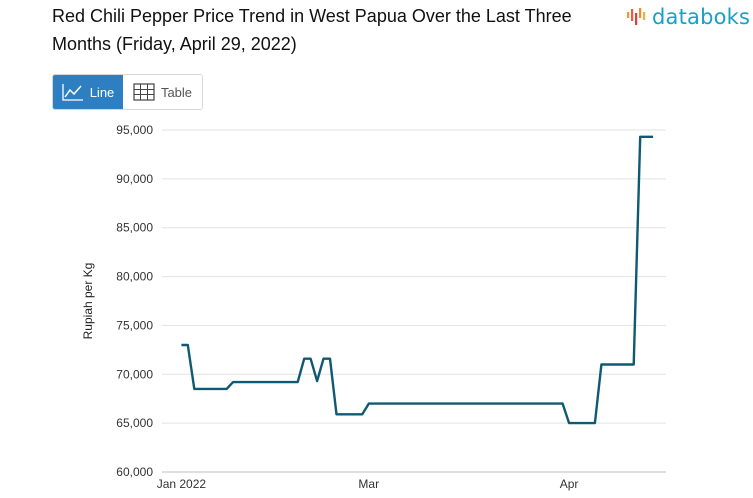 The image size is (753, 498). Describe the element at coordinates (134, 423) in the screenshot. I see `y-tick-label: 65,000` at that location.